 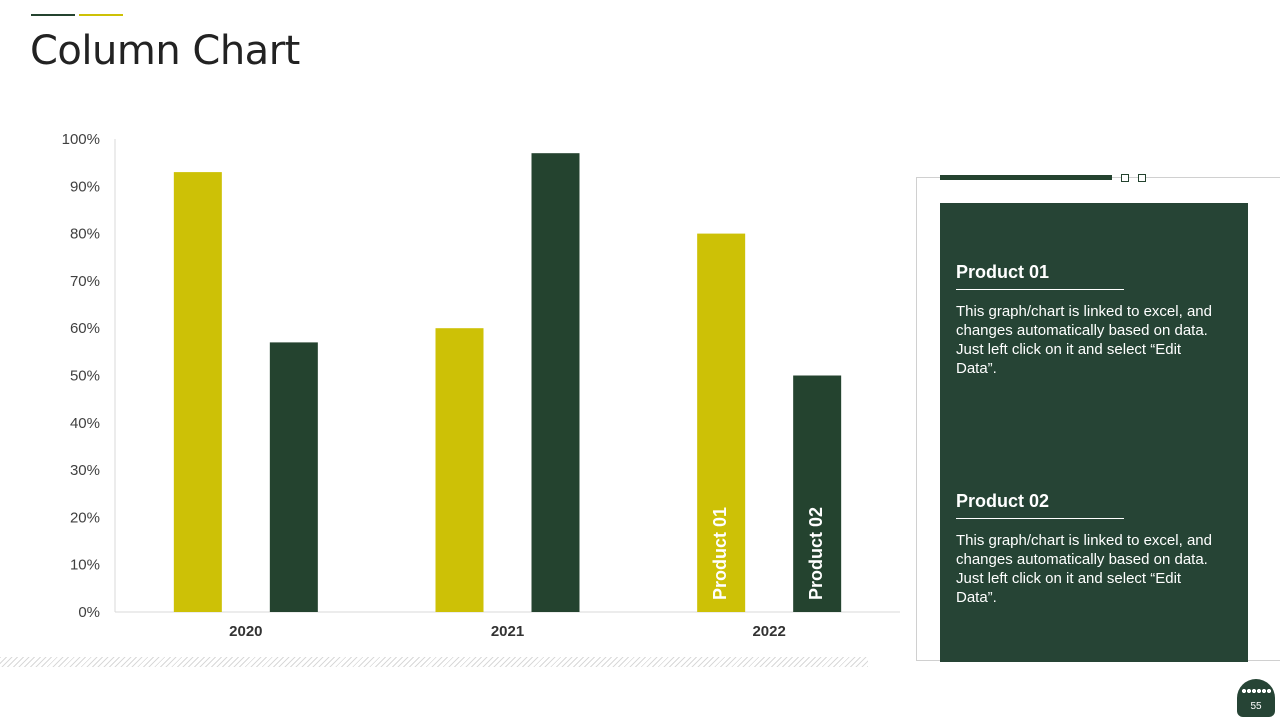 I want to click on series-label-in-bar: Product 01, so click(x=720, y=553).